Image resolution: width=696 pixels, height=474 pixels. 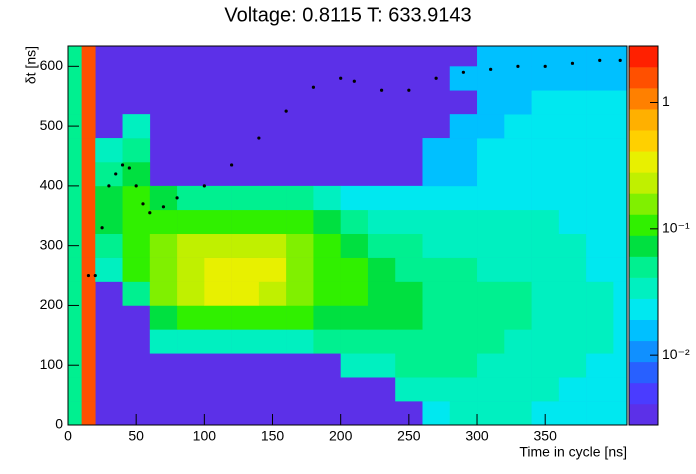 What do you see at coordinates (546, 436) in the screenshot?
I see `x-tick-label: 350` at bounding box center [546, 436].